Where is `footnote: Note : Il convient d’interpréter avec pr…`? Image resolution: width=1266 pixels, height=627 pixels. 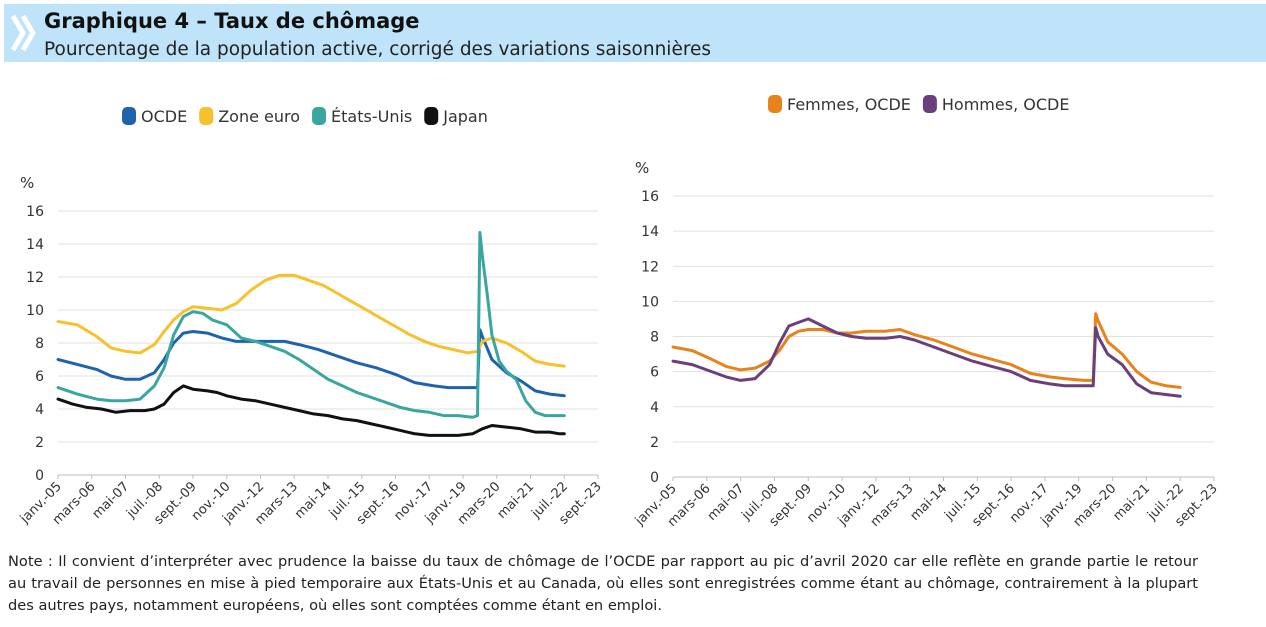 footnote: Note : Il convient d’interpréter avec pr… is located at coordinates (603, 583).